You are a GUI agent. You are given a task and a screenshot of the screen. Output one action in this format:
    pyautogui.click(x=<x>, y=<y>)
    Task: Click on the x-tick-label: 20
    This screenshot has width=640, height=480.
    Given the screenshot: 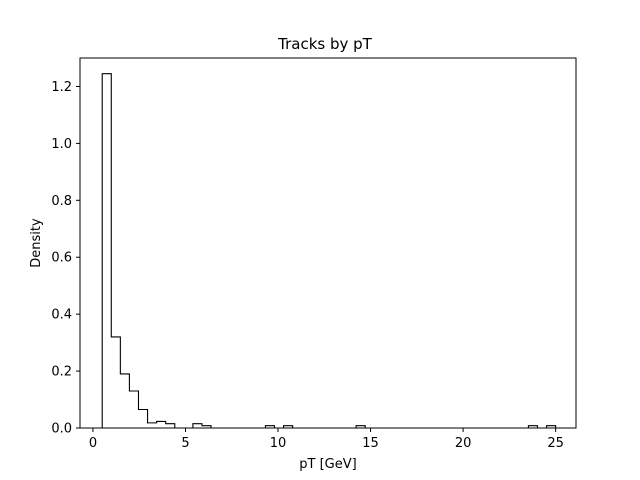 What is the action you would take?
    pyautogui.click(x=463, y=443)
    